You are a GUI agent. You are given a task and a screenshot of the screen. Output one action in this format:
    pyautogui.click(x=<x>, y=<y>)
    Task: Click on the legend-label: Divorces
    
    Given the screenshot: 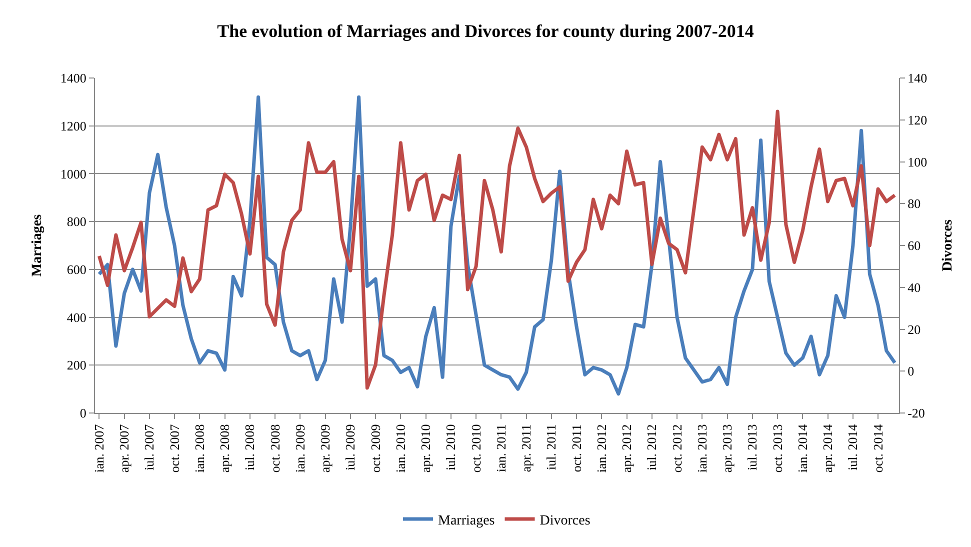 What is the action you would take?
    pyautogui.click(x=565, y=521)
    